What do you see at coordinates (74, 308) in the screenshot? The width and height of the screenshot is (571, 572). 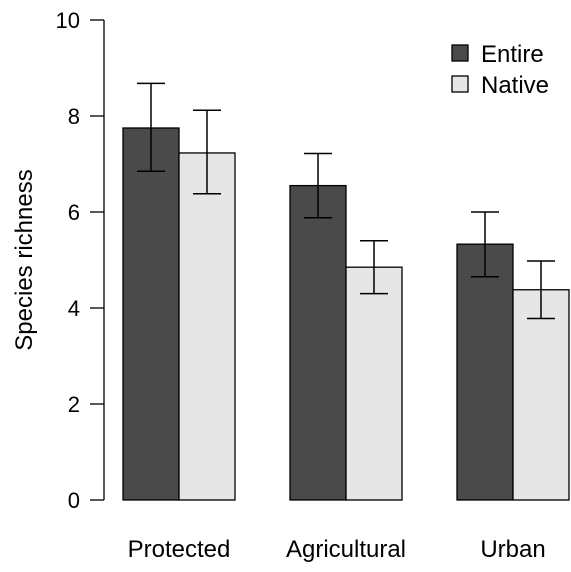 I see `y-tick-label-4: 4` at bounding box center [74, 308].